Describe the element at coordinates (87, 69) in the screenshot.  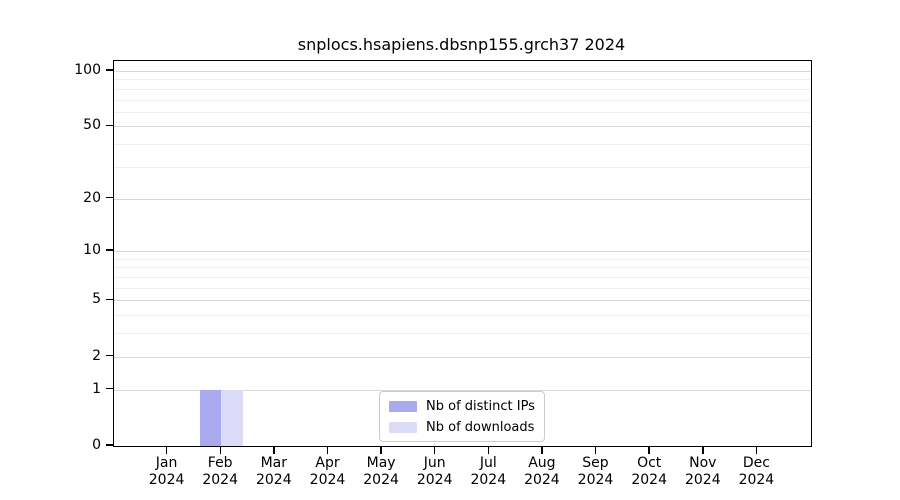
I see `y-tick-label: 100` at that location.